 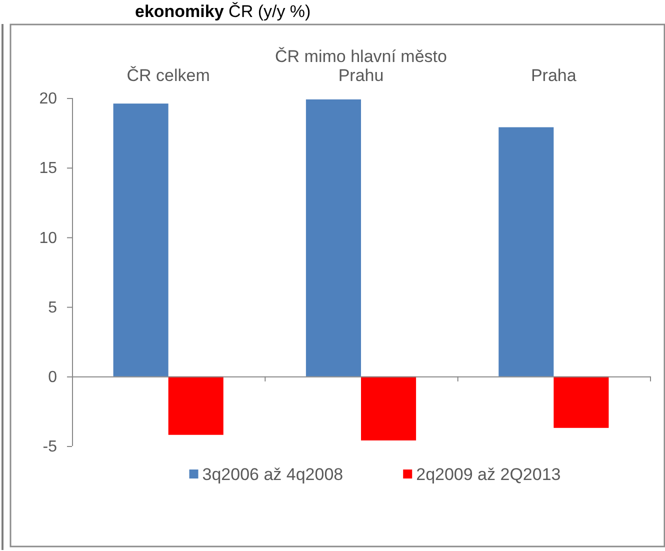 I want to click on y-tick-label: 20, so click(x=48, y=99).